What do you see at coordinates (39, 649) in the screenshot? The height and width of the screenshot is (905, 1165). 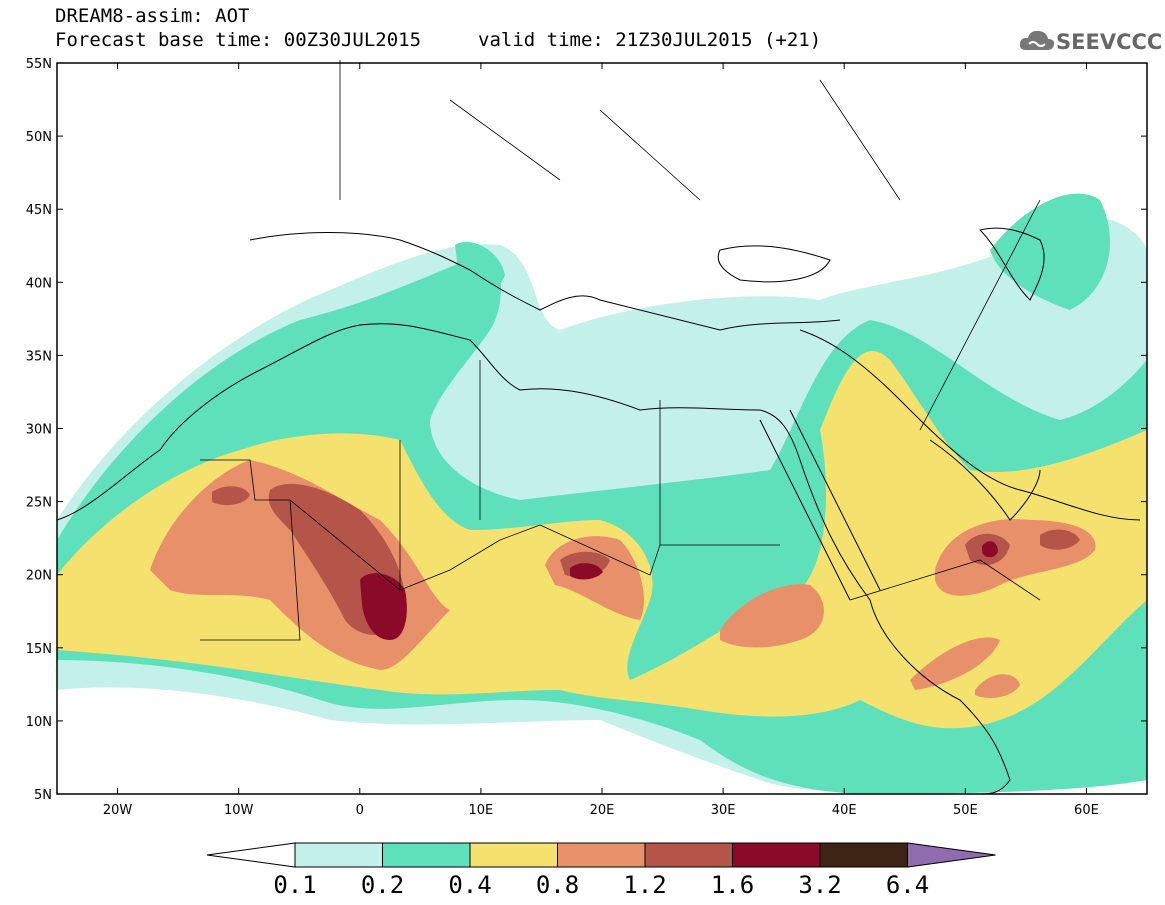 I see `lat-tick-label: 15N` at bounding box center [39, 649].